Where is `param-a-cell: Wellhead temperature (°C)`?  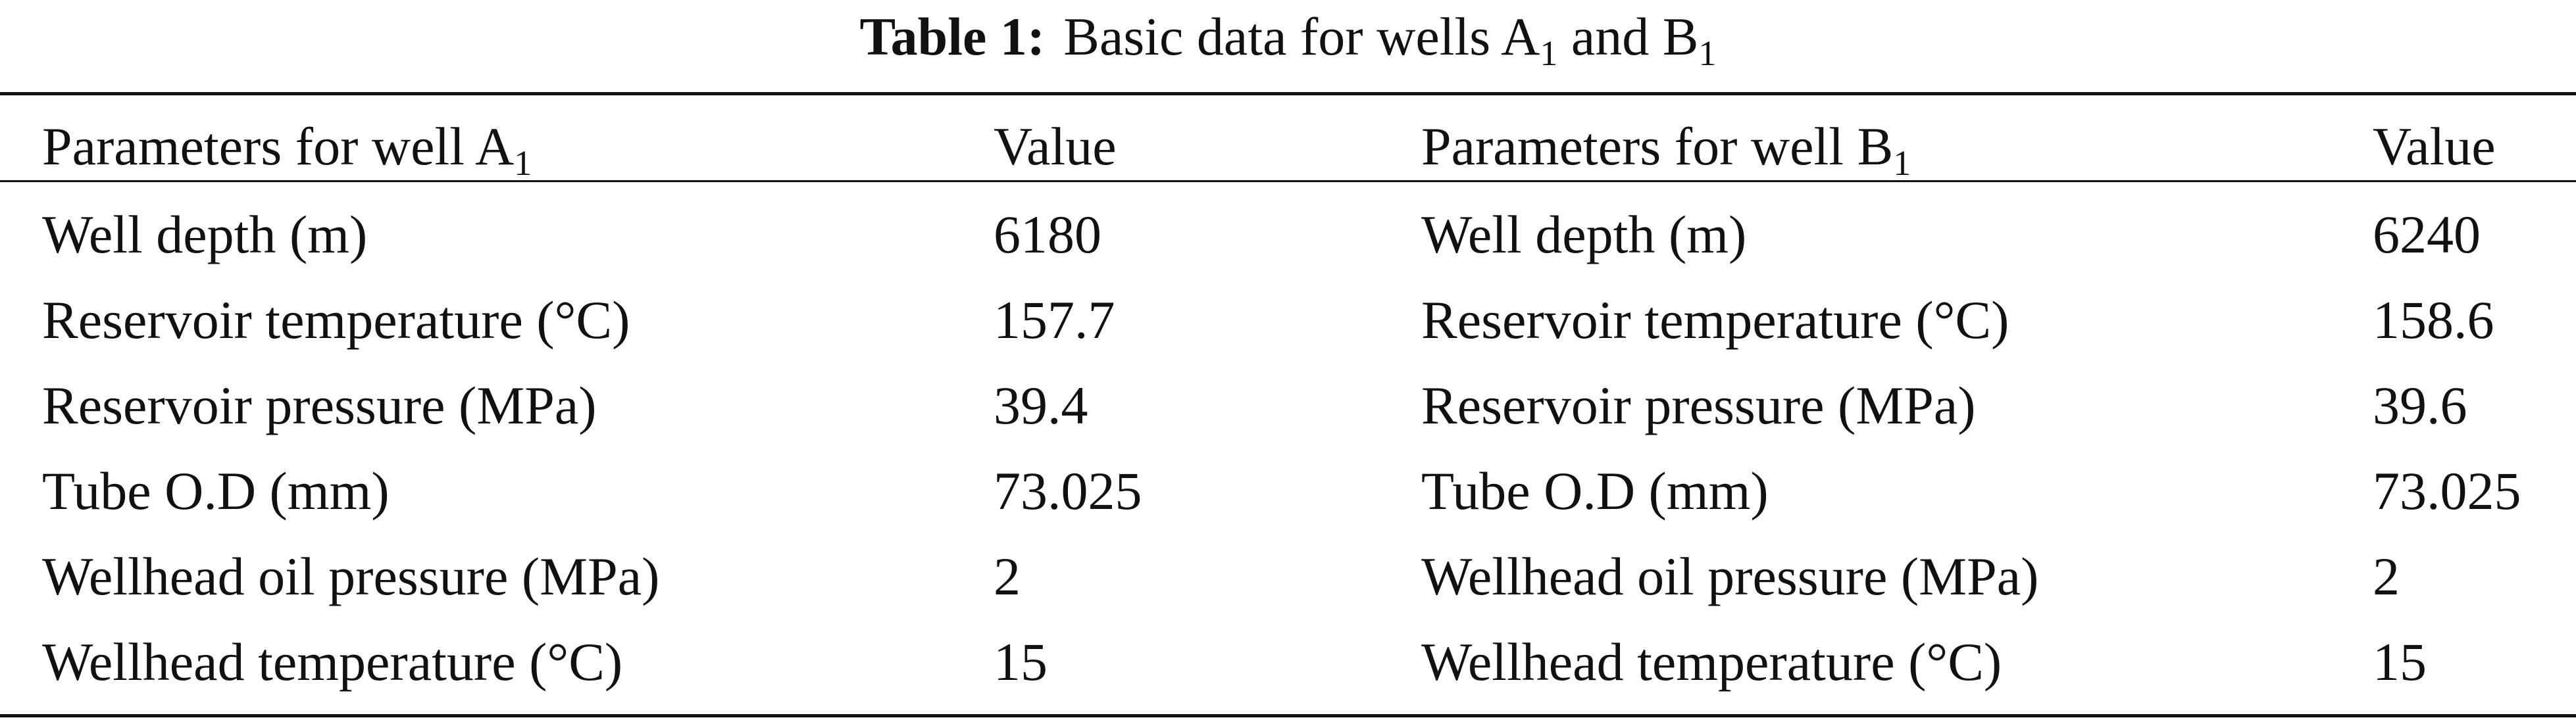 param-a-cell: Wellhead temperature (°C) is located at coordinates (332, 662).